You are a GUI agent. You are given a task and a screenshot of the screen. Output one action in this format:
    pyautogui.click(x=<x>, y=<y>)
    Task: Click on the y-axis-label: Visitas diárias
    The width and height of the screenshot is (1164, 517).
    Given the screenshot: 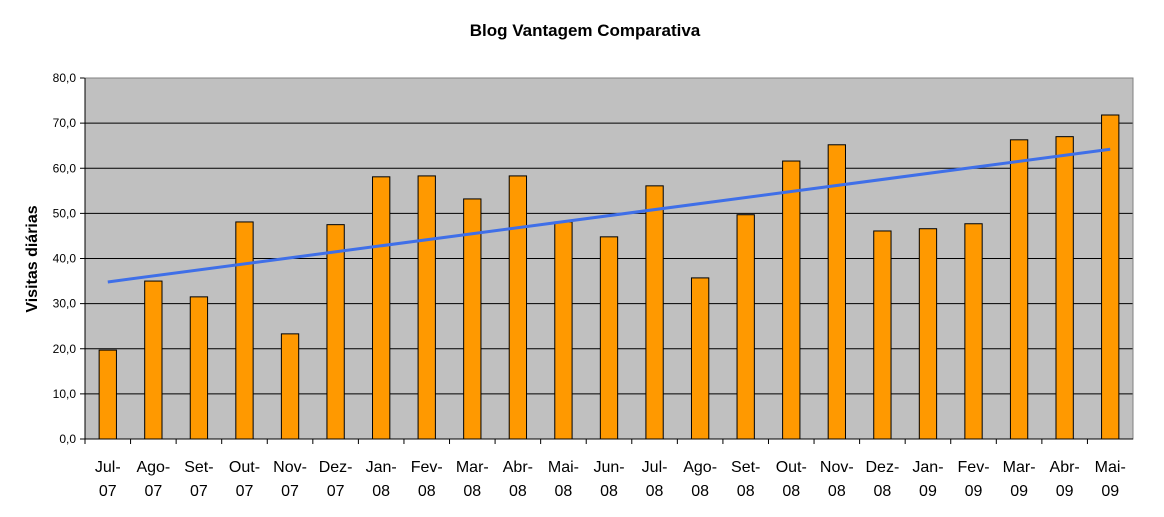 What is the action you would take?
    pyautogui.click(x=32, y=258)
    